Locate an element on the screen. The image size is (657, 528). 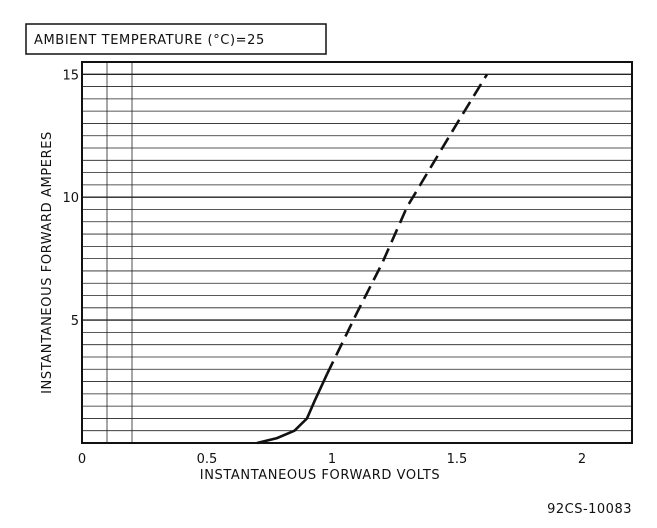
figure-id: 92CS-10083 is located at coordinates (589, 509).